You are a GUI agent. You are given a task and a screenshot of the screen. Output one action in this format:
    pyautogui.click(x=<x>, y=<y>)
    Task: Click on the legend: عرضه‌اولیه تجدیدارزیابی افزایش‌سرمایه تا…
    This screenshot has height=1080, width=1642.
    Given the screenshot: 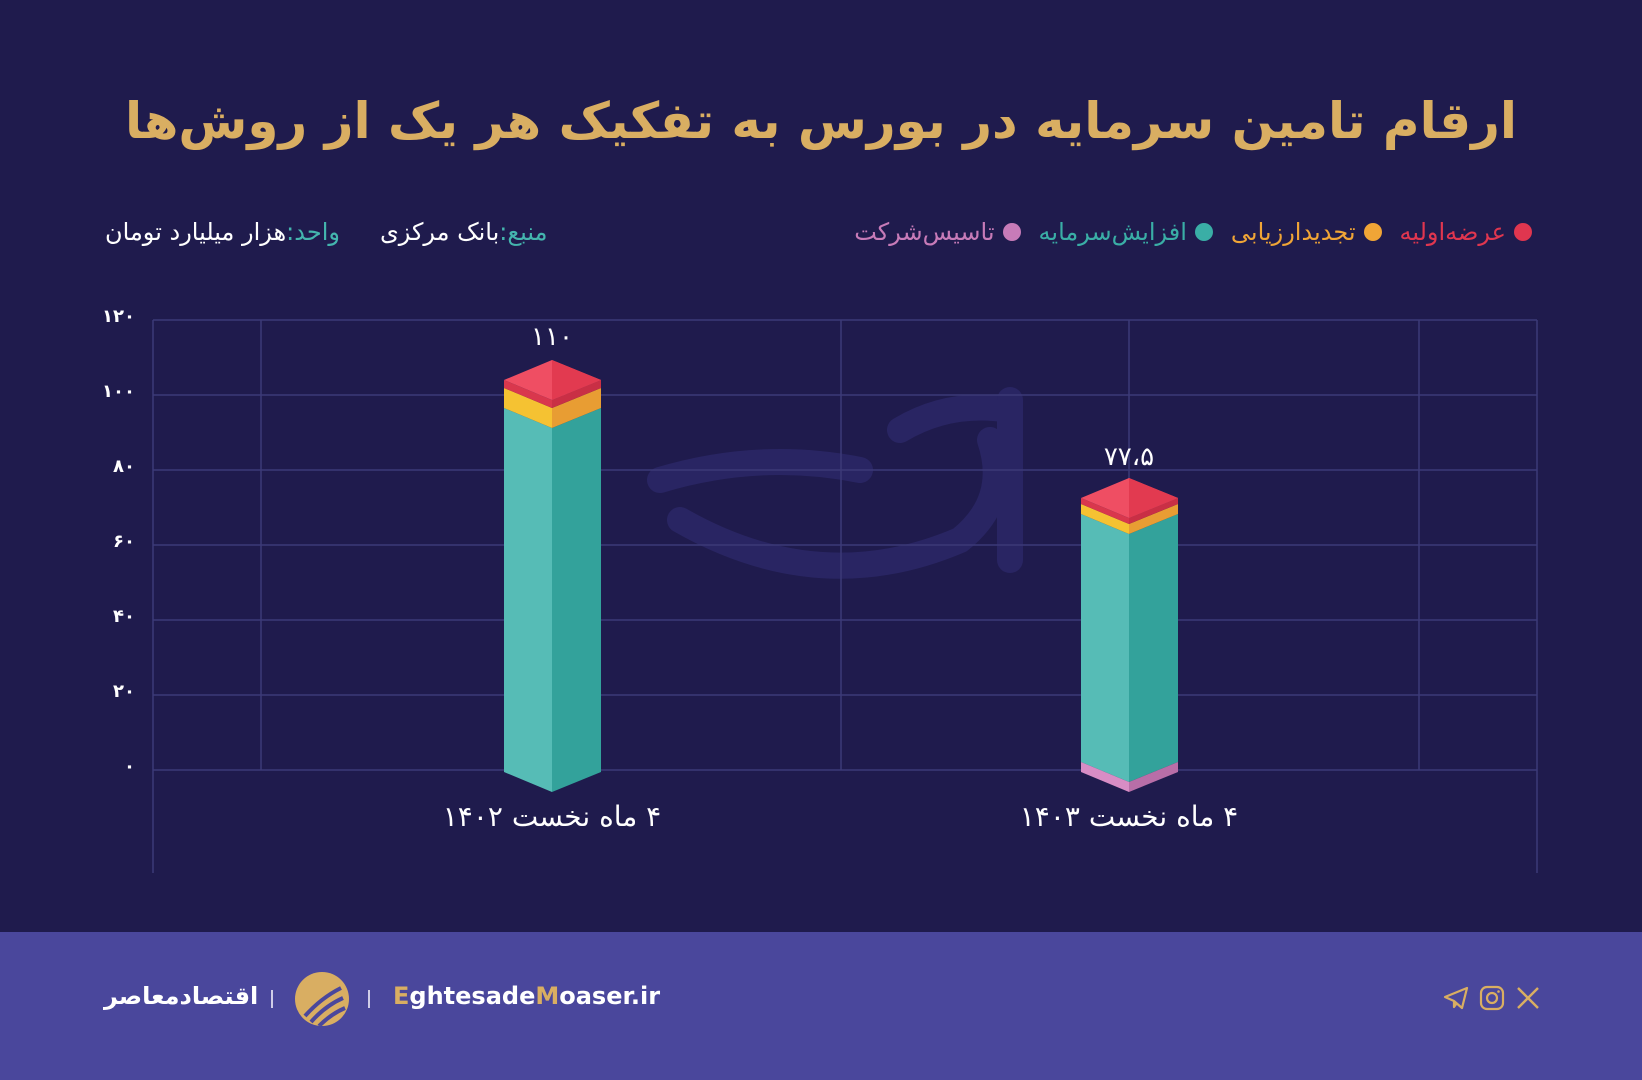 What is the action you would take?
    pyautogui.click(x=1193, y=232)
    